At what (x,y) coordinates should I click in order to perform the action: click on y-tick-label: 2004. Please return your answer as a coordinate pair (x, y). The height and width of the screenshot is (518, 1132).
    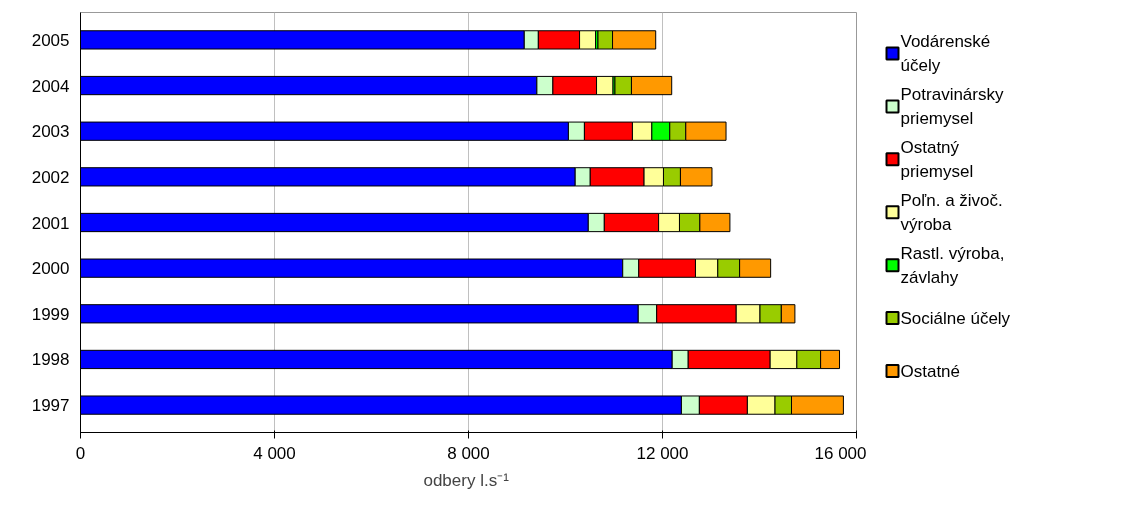
    Looking at the image, I should click on (50, 86).